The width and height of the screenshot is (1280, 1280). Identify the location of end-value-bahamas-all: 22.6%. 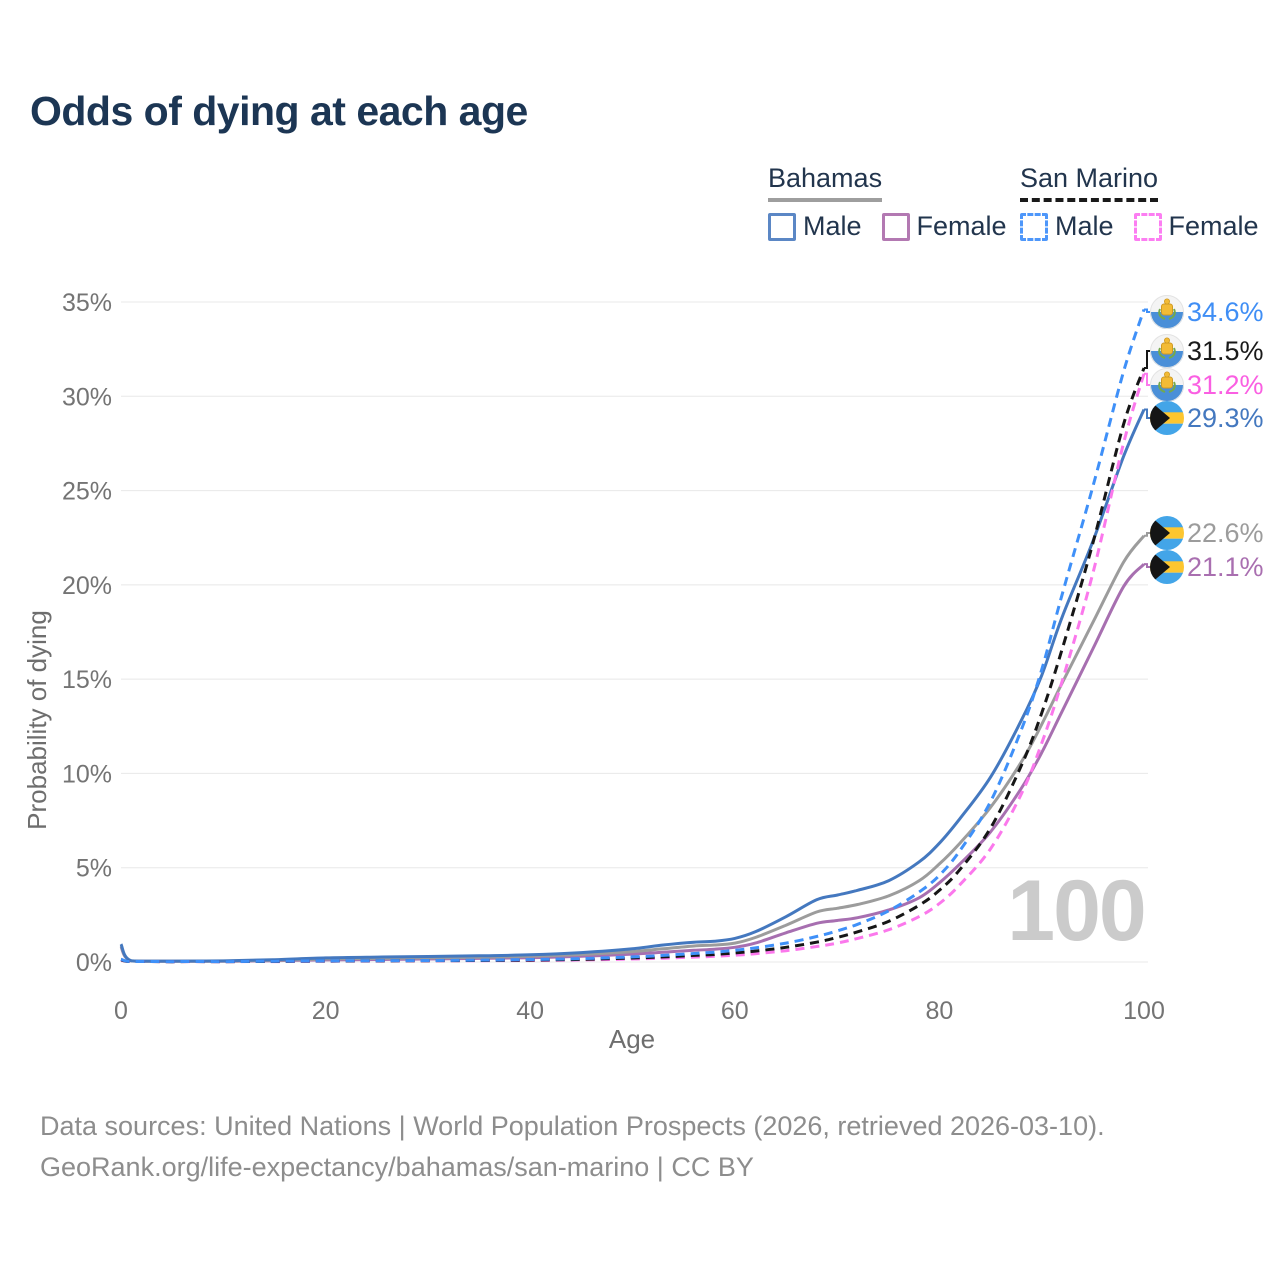
(1225, 533).